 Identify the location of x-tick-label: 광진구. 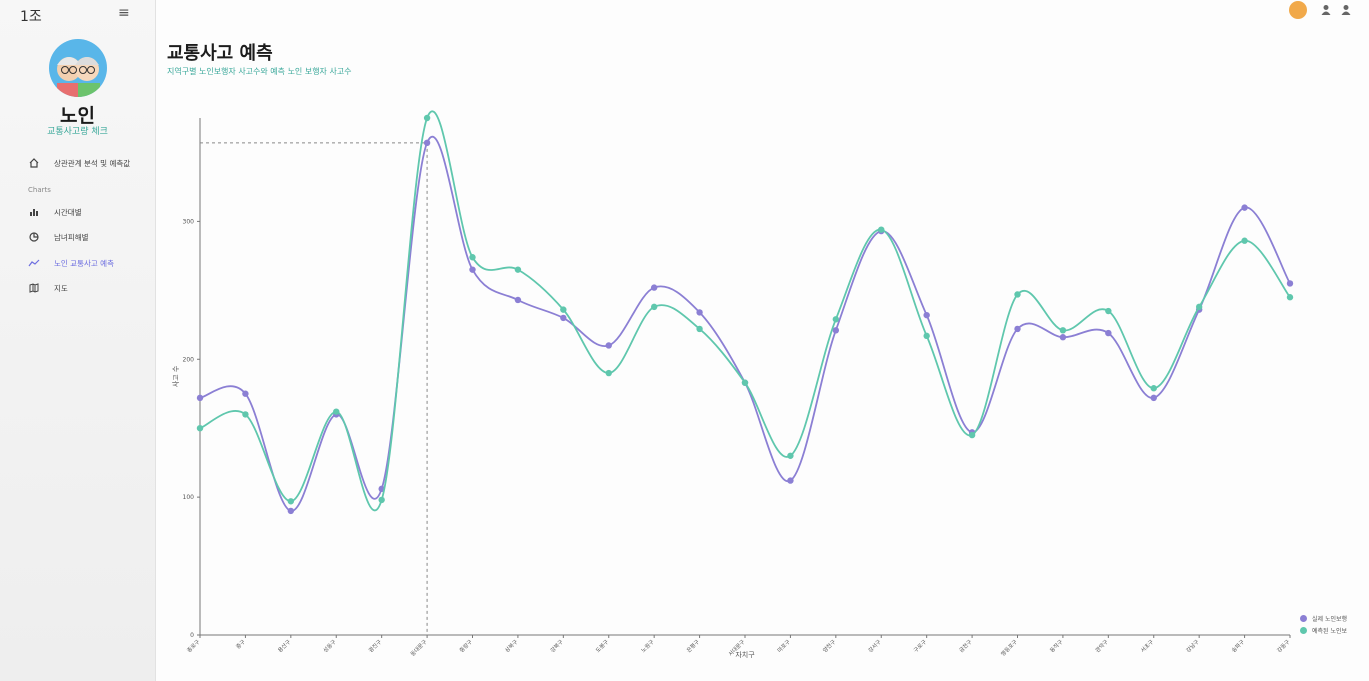
(375, 646).